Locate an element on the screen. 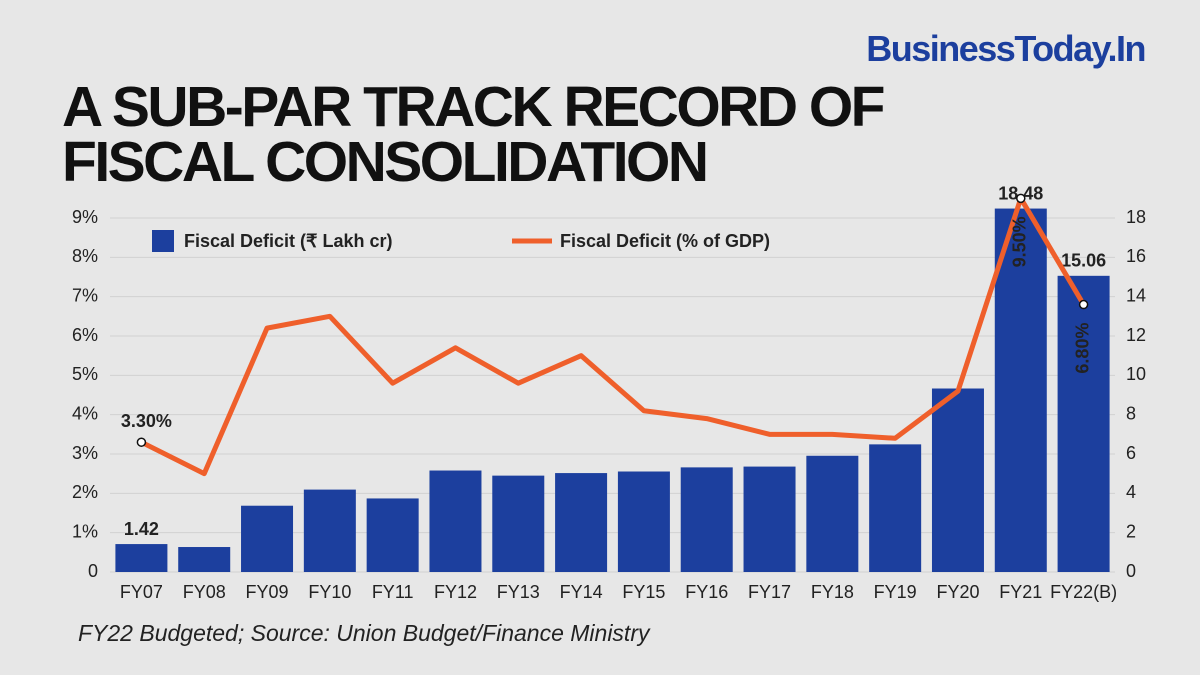  y-tick-label: 3% is located at coordinates (85, 453).